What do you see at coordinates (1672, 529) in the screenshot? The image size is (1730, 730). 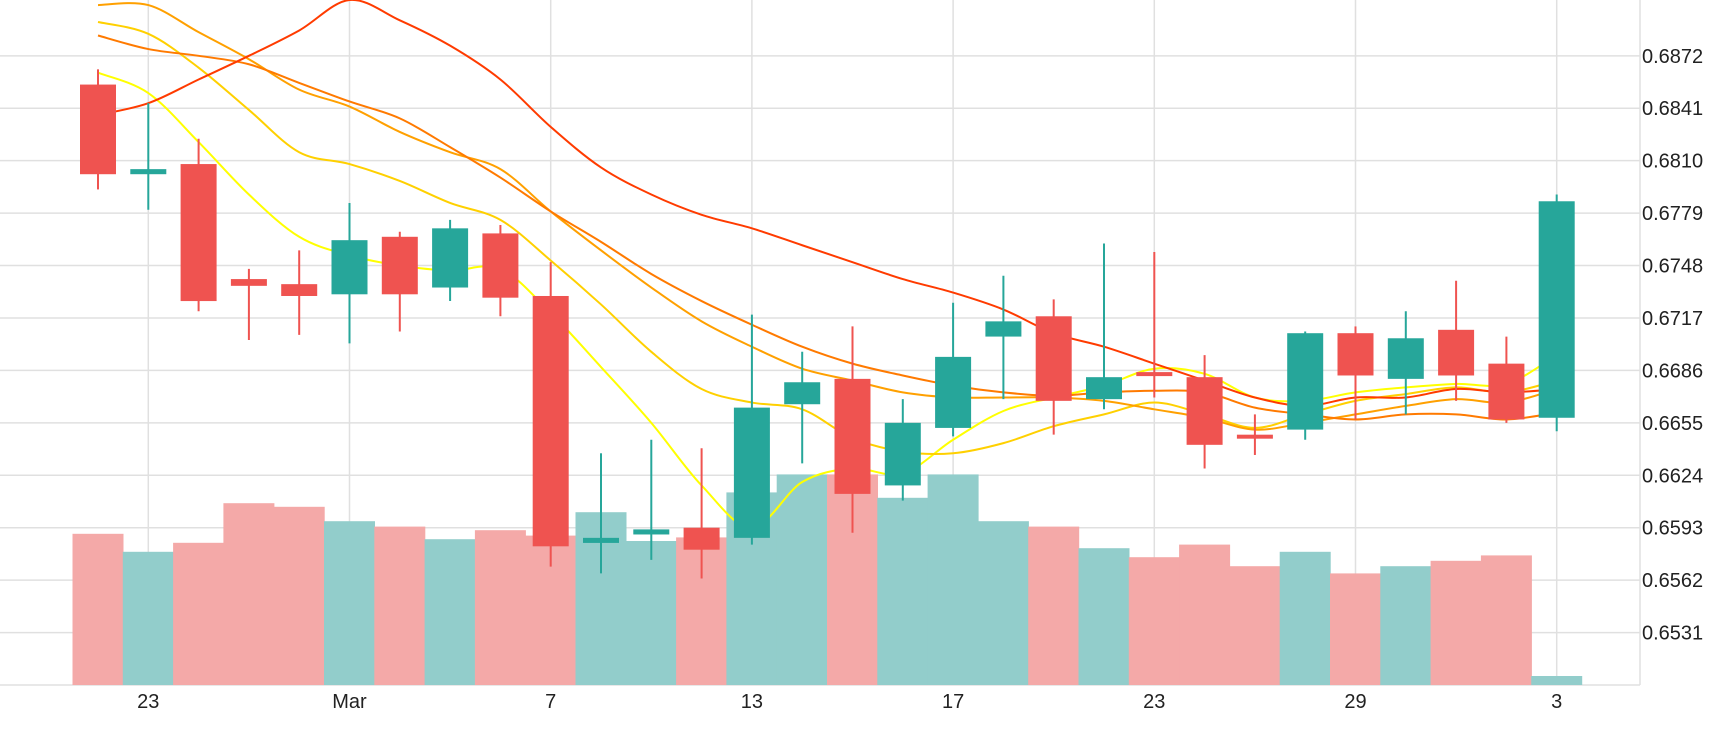 I see `y-tick-label: 0.6593` at bounding box center [1672, 529].